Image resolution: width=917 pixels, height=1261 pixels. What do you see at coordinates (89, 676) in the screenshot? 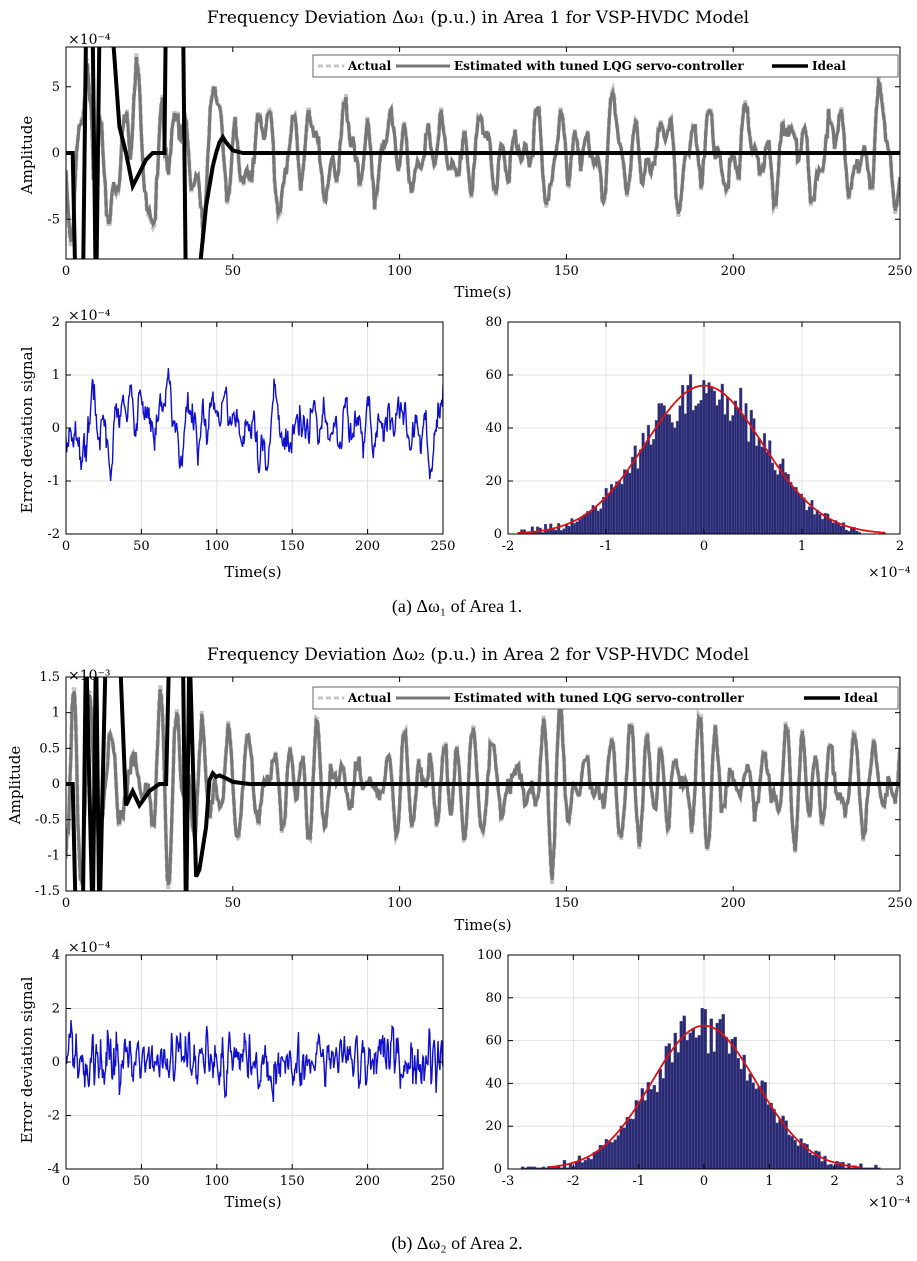
I see `figure-b-main-exponent: ×10⁻³` at bounding box center [89, 676].